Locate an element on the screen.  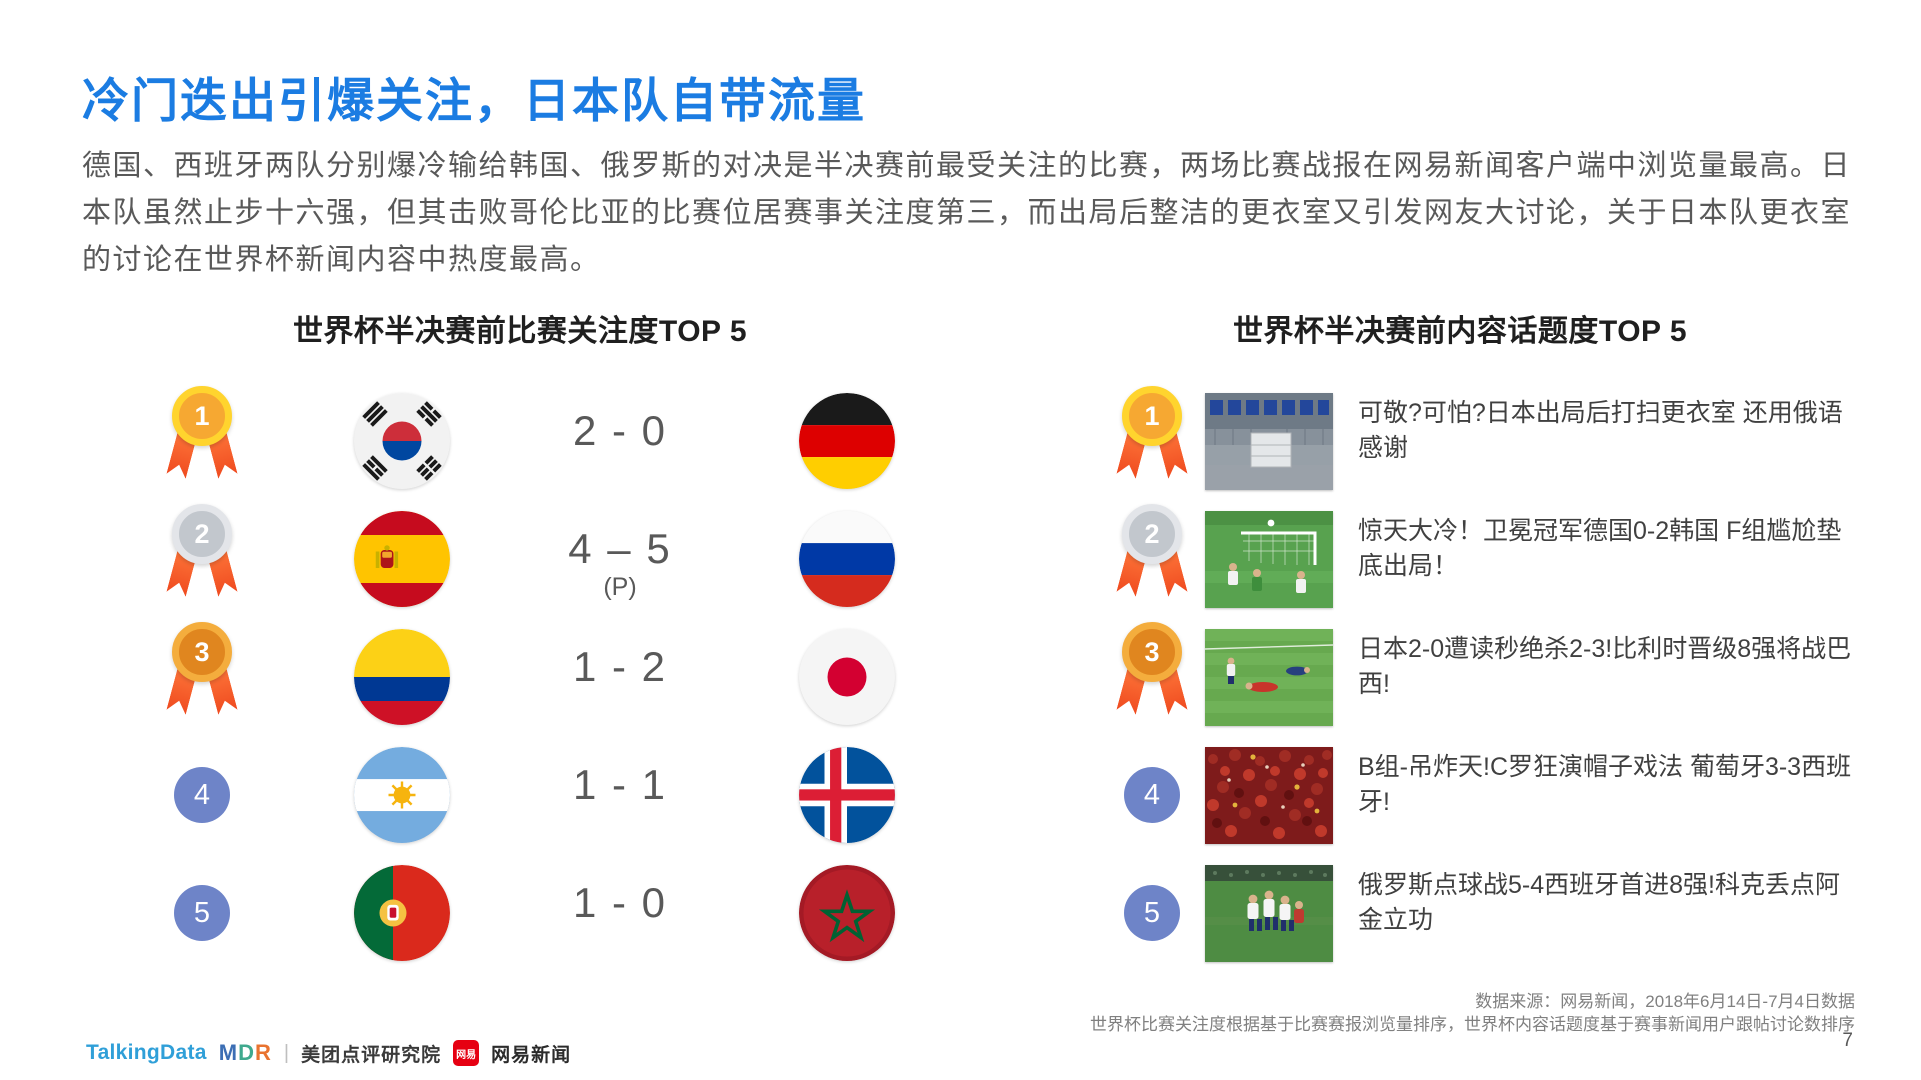
score-value: 1 - 0 is located at coordinates (620, 902).